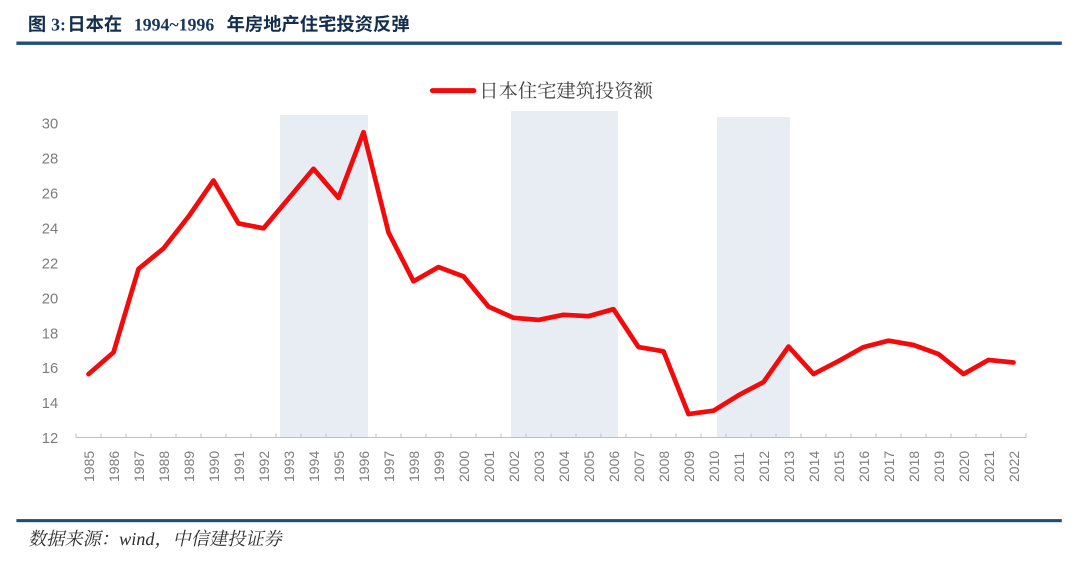 This screenshot has height=564, width=1080. Describe the element at coordinates (389, 466) in the screenshot. I see `svg-text: 1997` at that location.